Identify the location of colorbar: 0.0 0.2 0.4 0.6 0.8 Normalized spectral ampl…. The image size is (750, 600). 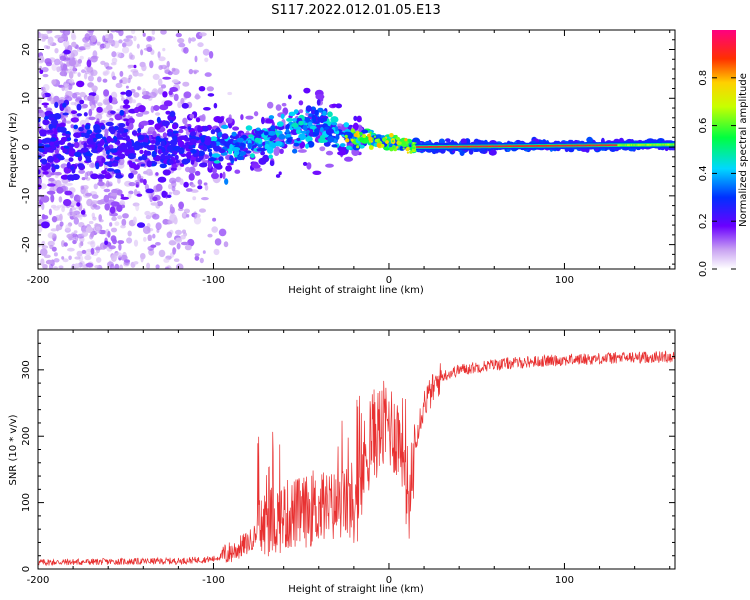
(723, 153).